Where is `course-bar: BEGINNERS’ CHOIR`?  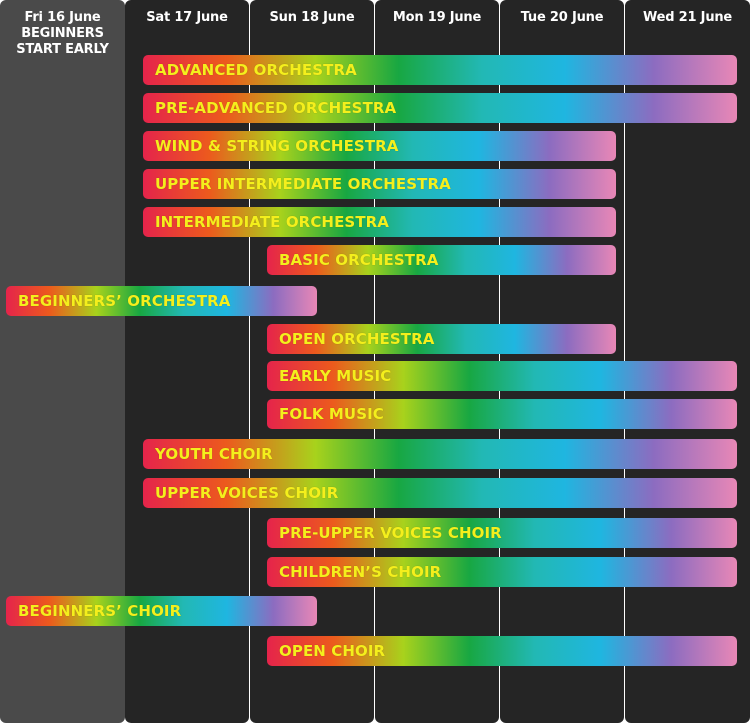
course-bar: BEGINNERS’ CHOIR is located at coordinates (161, 611).